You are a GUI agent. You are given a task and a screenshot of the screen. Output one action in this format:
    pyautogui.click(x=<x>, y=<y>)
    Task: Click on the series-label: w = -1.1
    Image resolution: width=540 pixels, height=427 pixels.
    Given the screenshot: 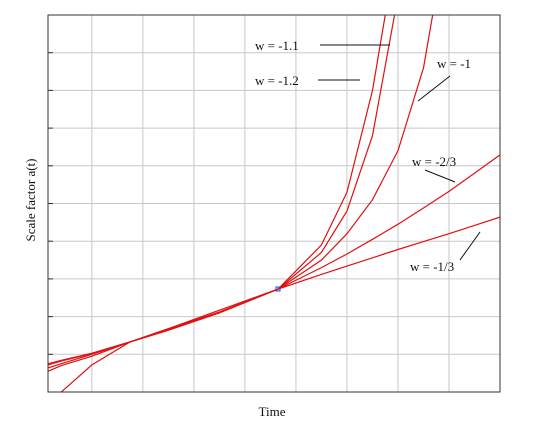 What is the action you would take?
    pyautogui.click(x=277, y=45)
    